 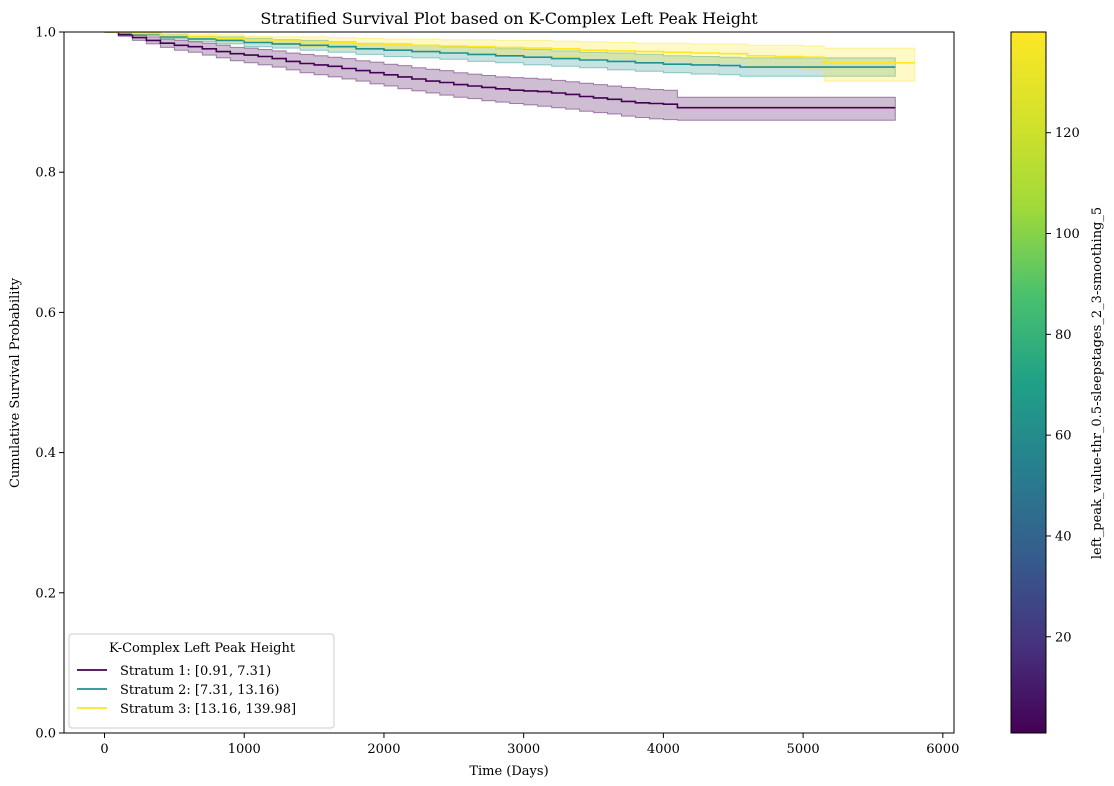 I want to click on y-tick-label: 0.4, so click(x=45, y=453).